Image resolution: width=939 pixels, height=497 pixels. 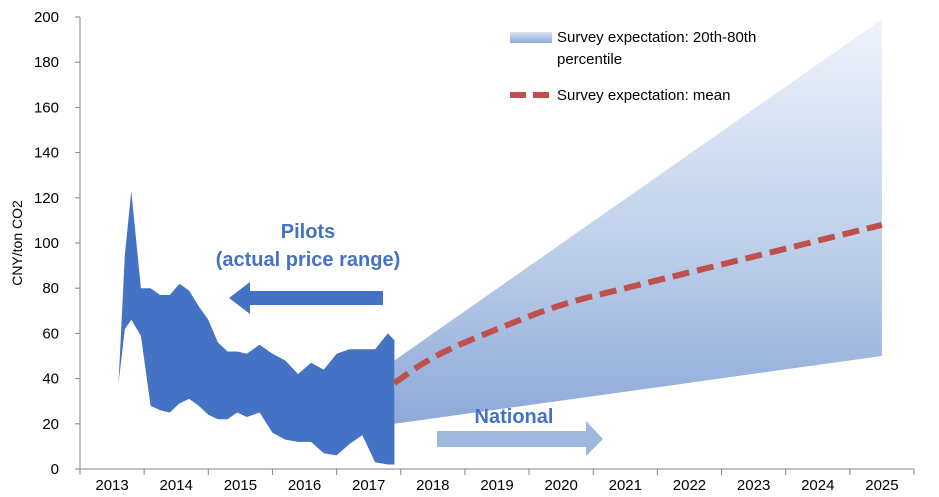 I want to click on y-tick-label: 80, so click(x=50, y=288).